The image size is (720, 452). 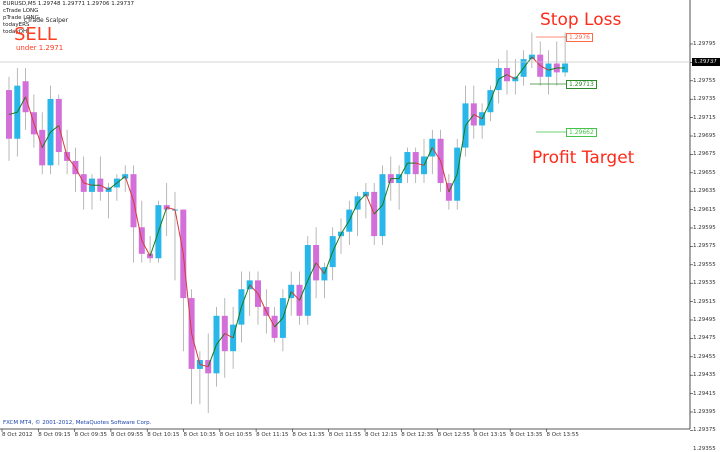 I want to click on price-tick-label: 1.29455, so click(x=704, y=356).